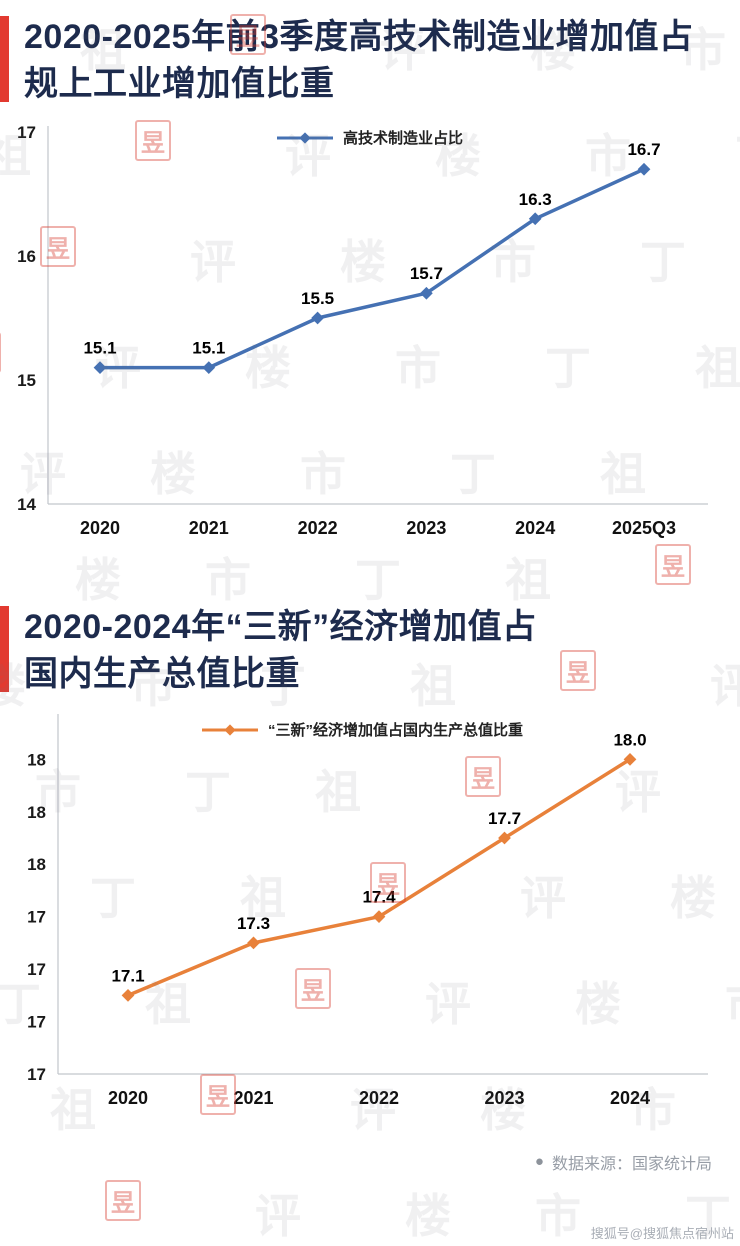 The width and height of the screenshot is (740, 1246). Describe the element at coordinates (317, 298) in the screenshot. I see `data-point-label: 15.5` at that location.